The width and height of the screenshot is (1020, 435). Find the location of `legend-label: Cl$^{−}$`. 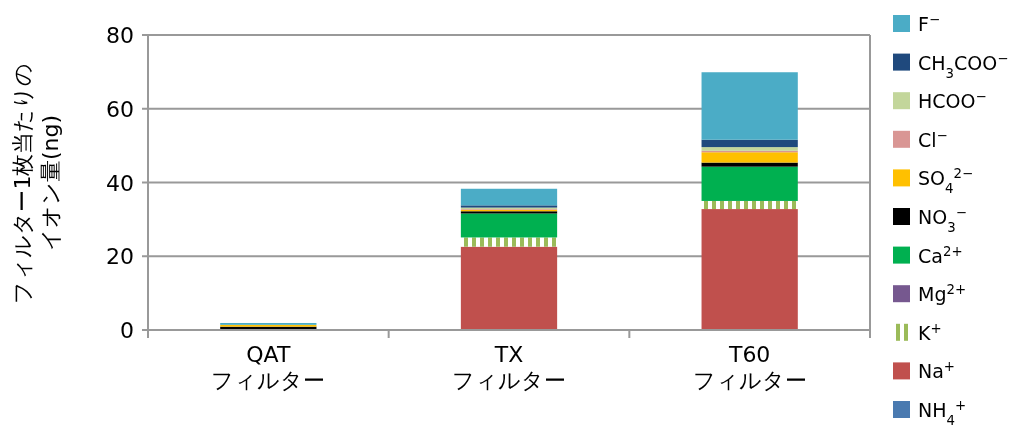

legend-label: Cl$^{−}$ is located at coordinates (933, 139).